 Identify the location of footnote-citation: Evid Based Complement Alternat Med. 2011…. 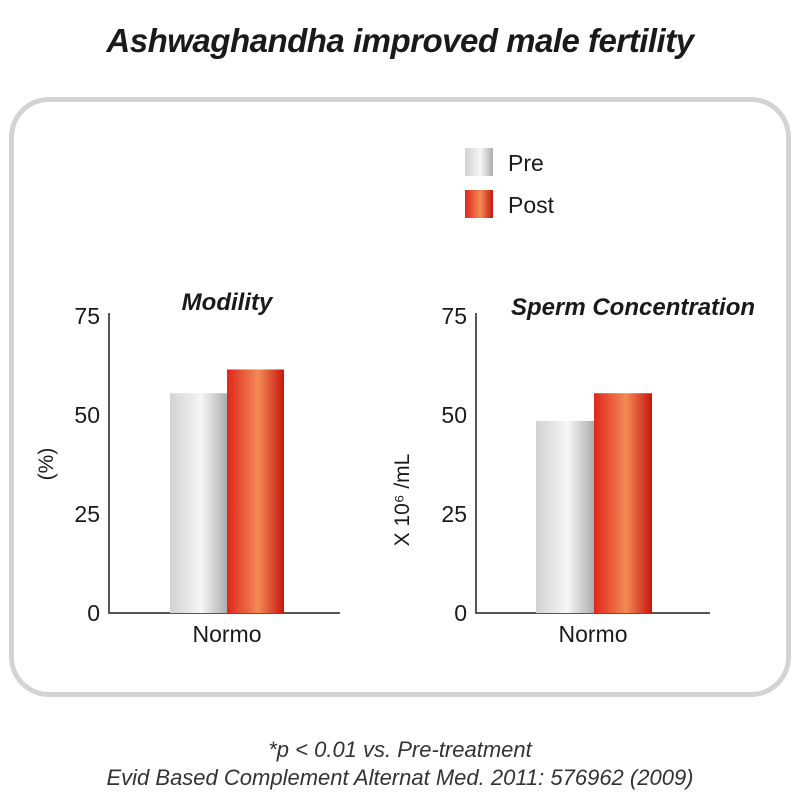
(400, 777).